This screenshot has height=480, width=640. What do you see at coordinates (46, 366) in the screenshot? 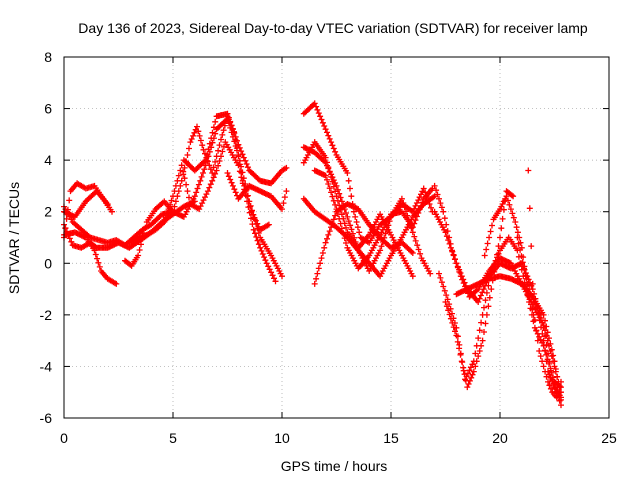
I see `y-tick-label: -4` at bounding box center [46, 366].